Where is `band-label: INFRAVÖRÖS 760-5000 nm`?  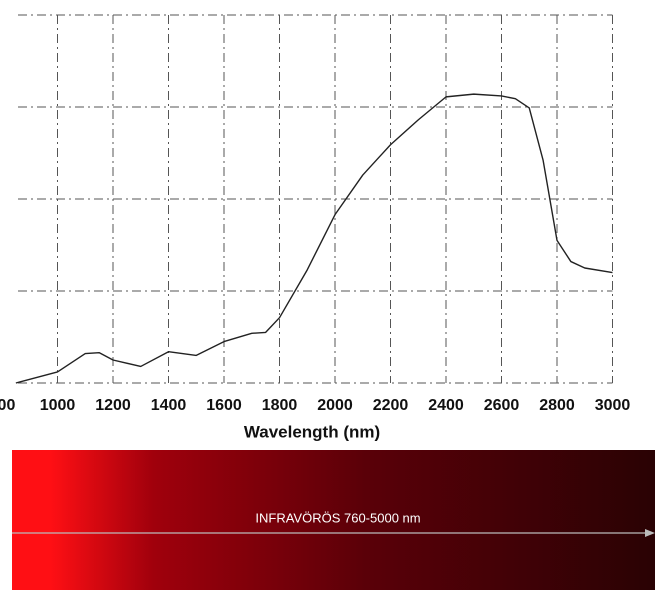
band-label: INFRAVÖRÖS 760-5000 nm is located at coordinates (337, 517).